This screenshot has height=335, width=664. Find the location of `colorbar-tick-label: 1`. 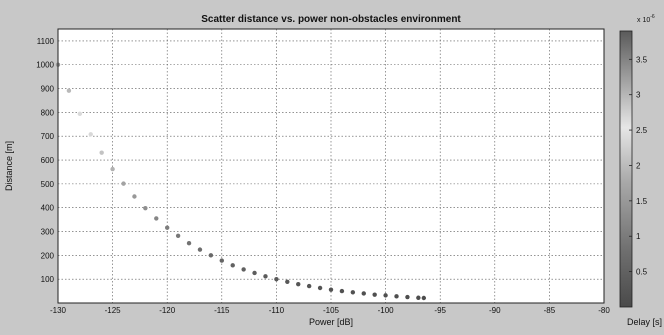

colorbar-tick-label: 1 is located at coordinates (638, 236).